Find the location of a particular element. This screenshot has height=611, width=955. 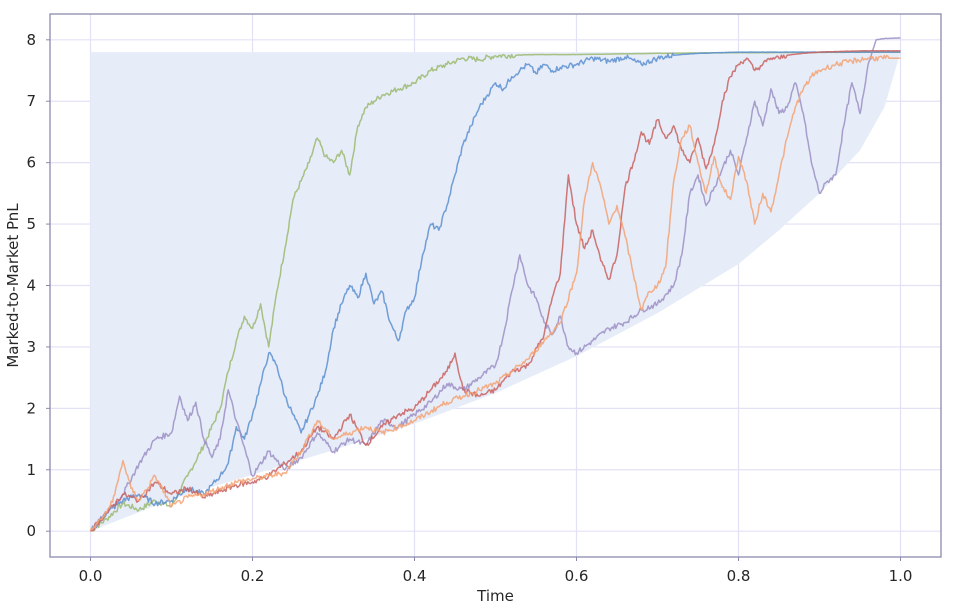

y-tick-label-8: 8 is located at coordinates (31, 40).